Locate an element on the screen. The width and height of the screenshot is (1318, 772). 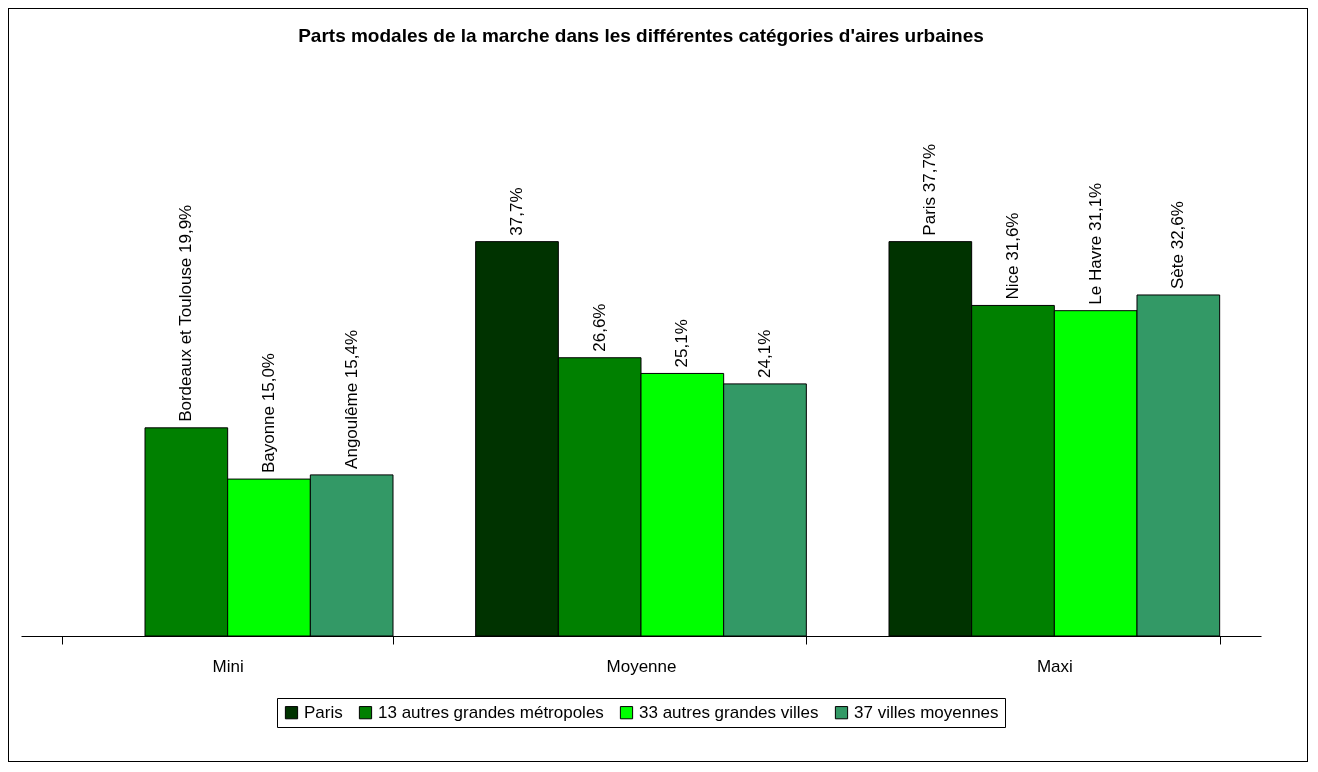
data-label: Le Havre 31,1% is located at coordinates (1095, 243).